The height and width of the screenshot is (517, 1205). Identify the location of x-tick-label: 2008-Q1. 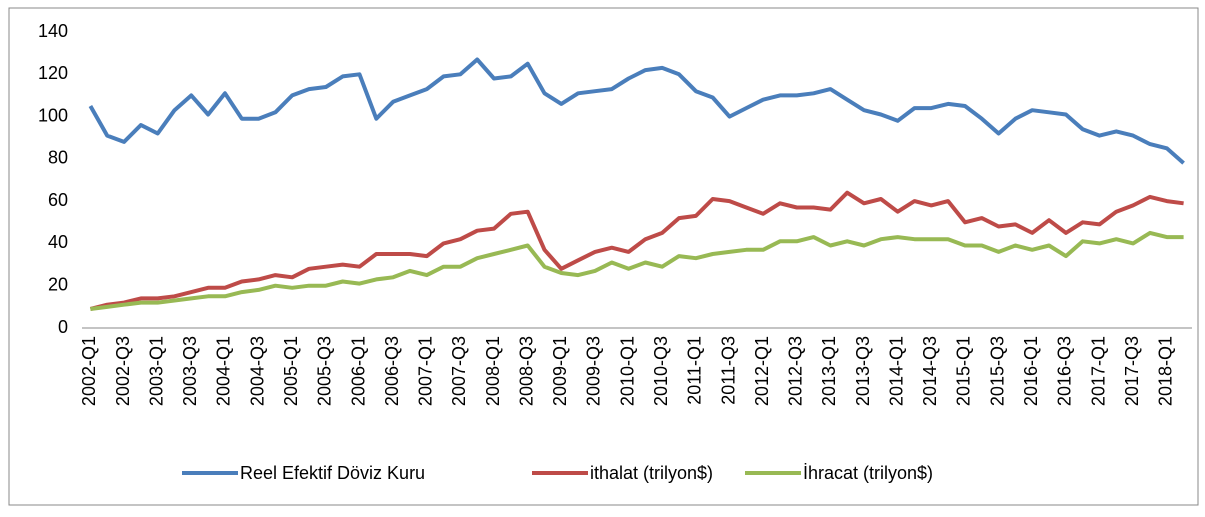
(493, 371).